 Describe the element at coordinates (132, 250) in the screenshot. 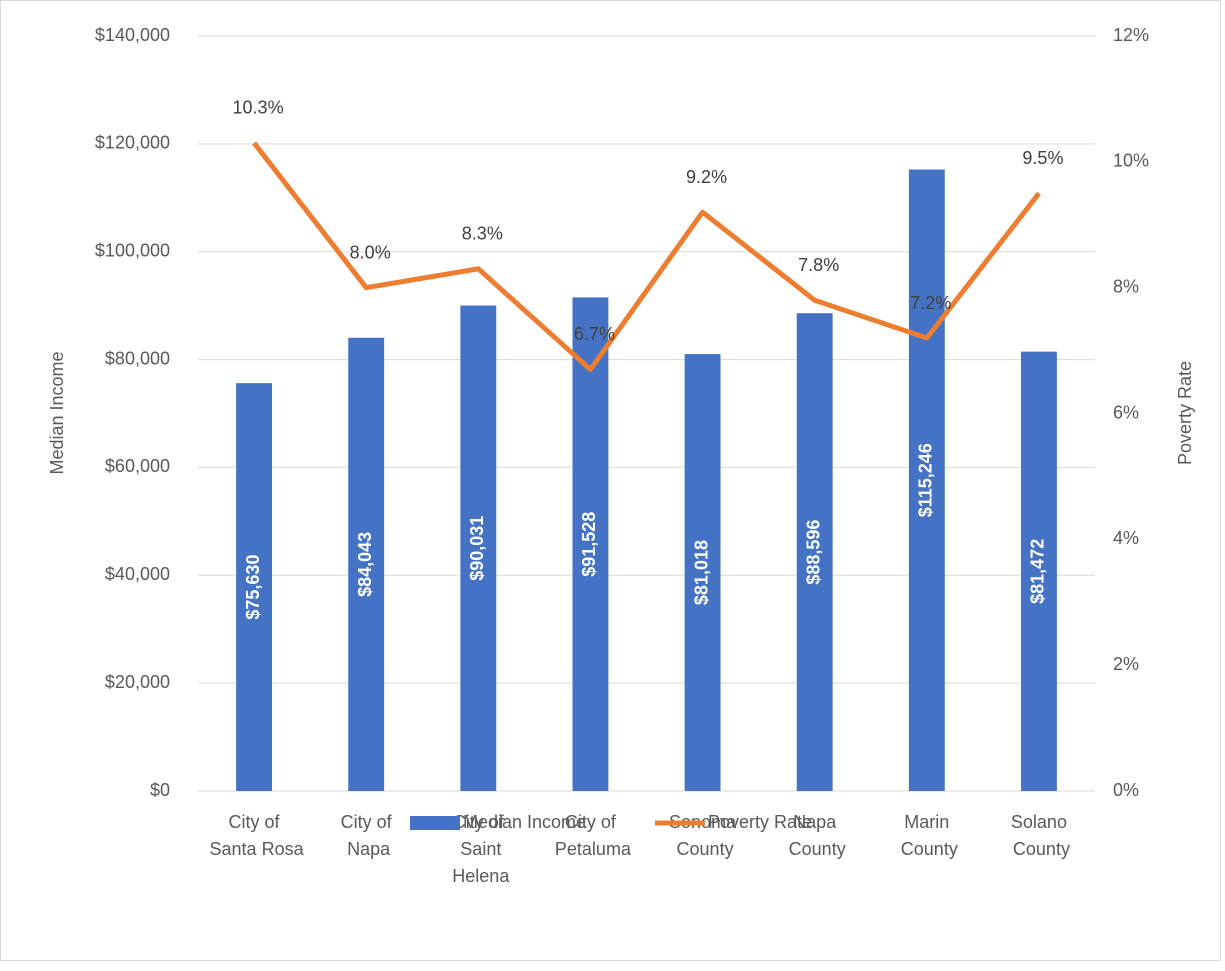

I see `y-tick-label: $100,000` at that location.